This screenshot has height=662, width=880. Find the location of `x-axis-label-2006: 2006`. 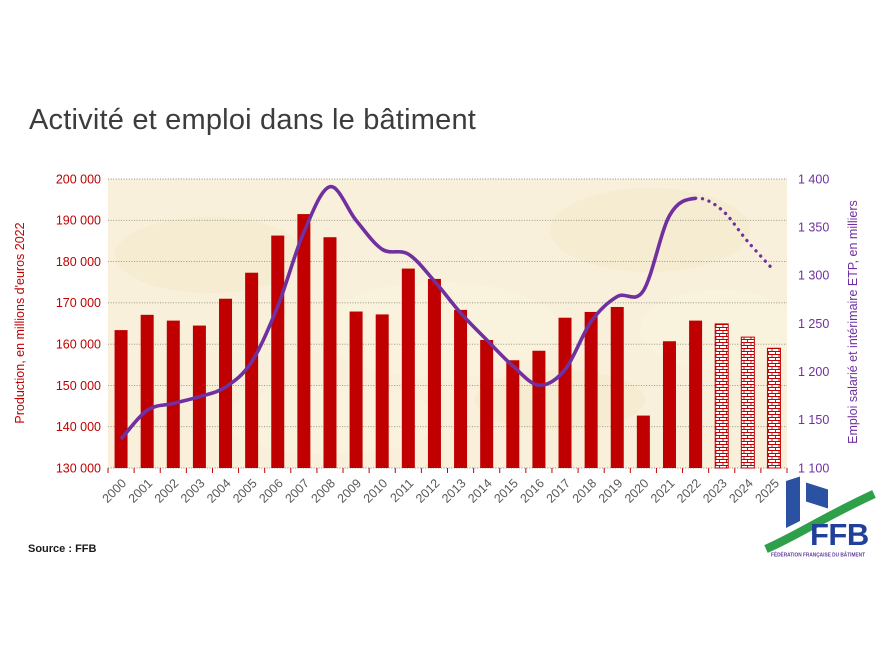

x-axis-label-2006: 2006 is located at coordinates (271, 491).